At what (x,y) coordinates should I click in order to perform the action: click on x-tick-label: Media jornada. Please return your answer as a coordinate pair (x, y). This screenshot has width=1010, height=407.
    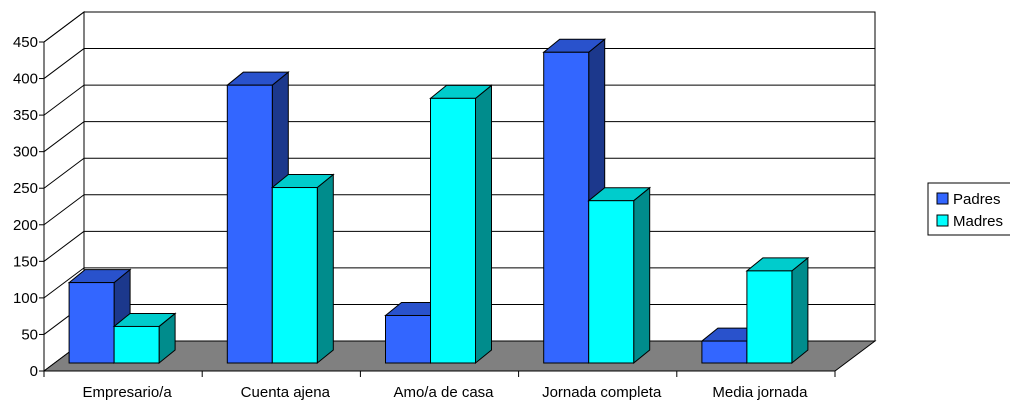
    Looking at the image, I should click on (760, 392).